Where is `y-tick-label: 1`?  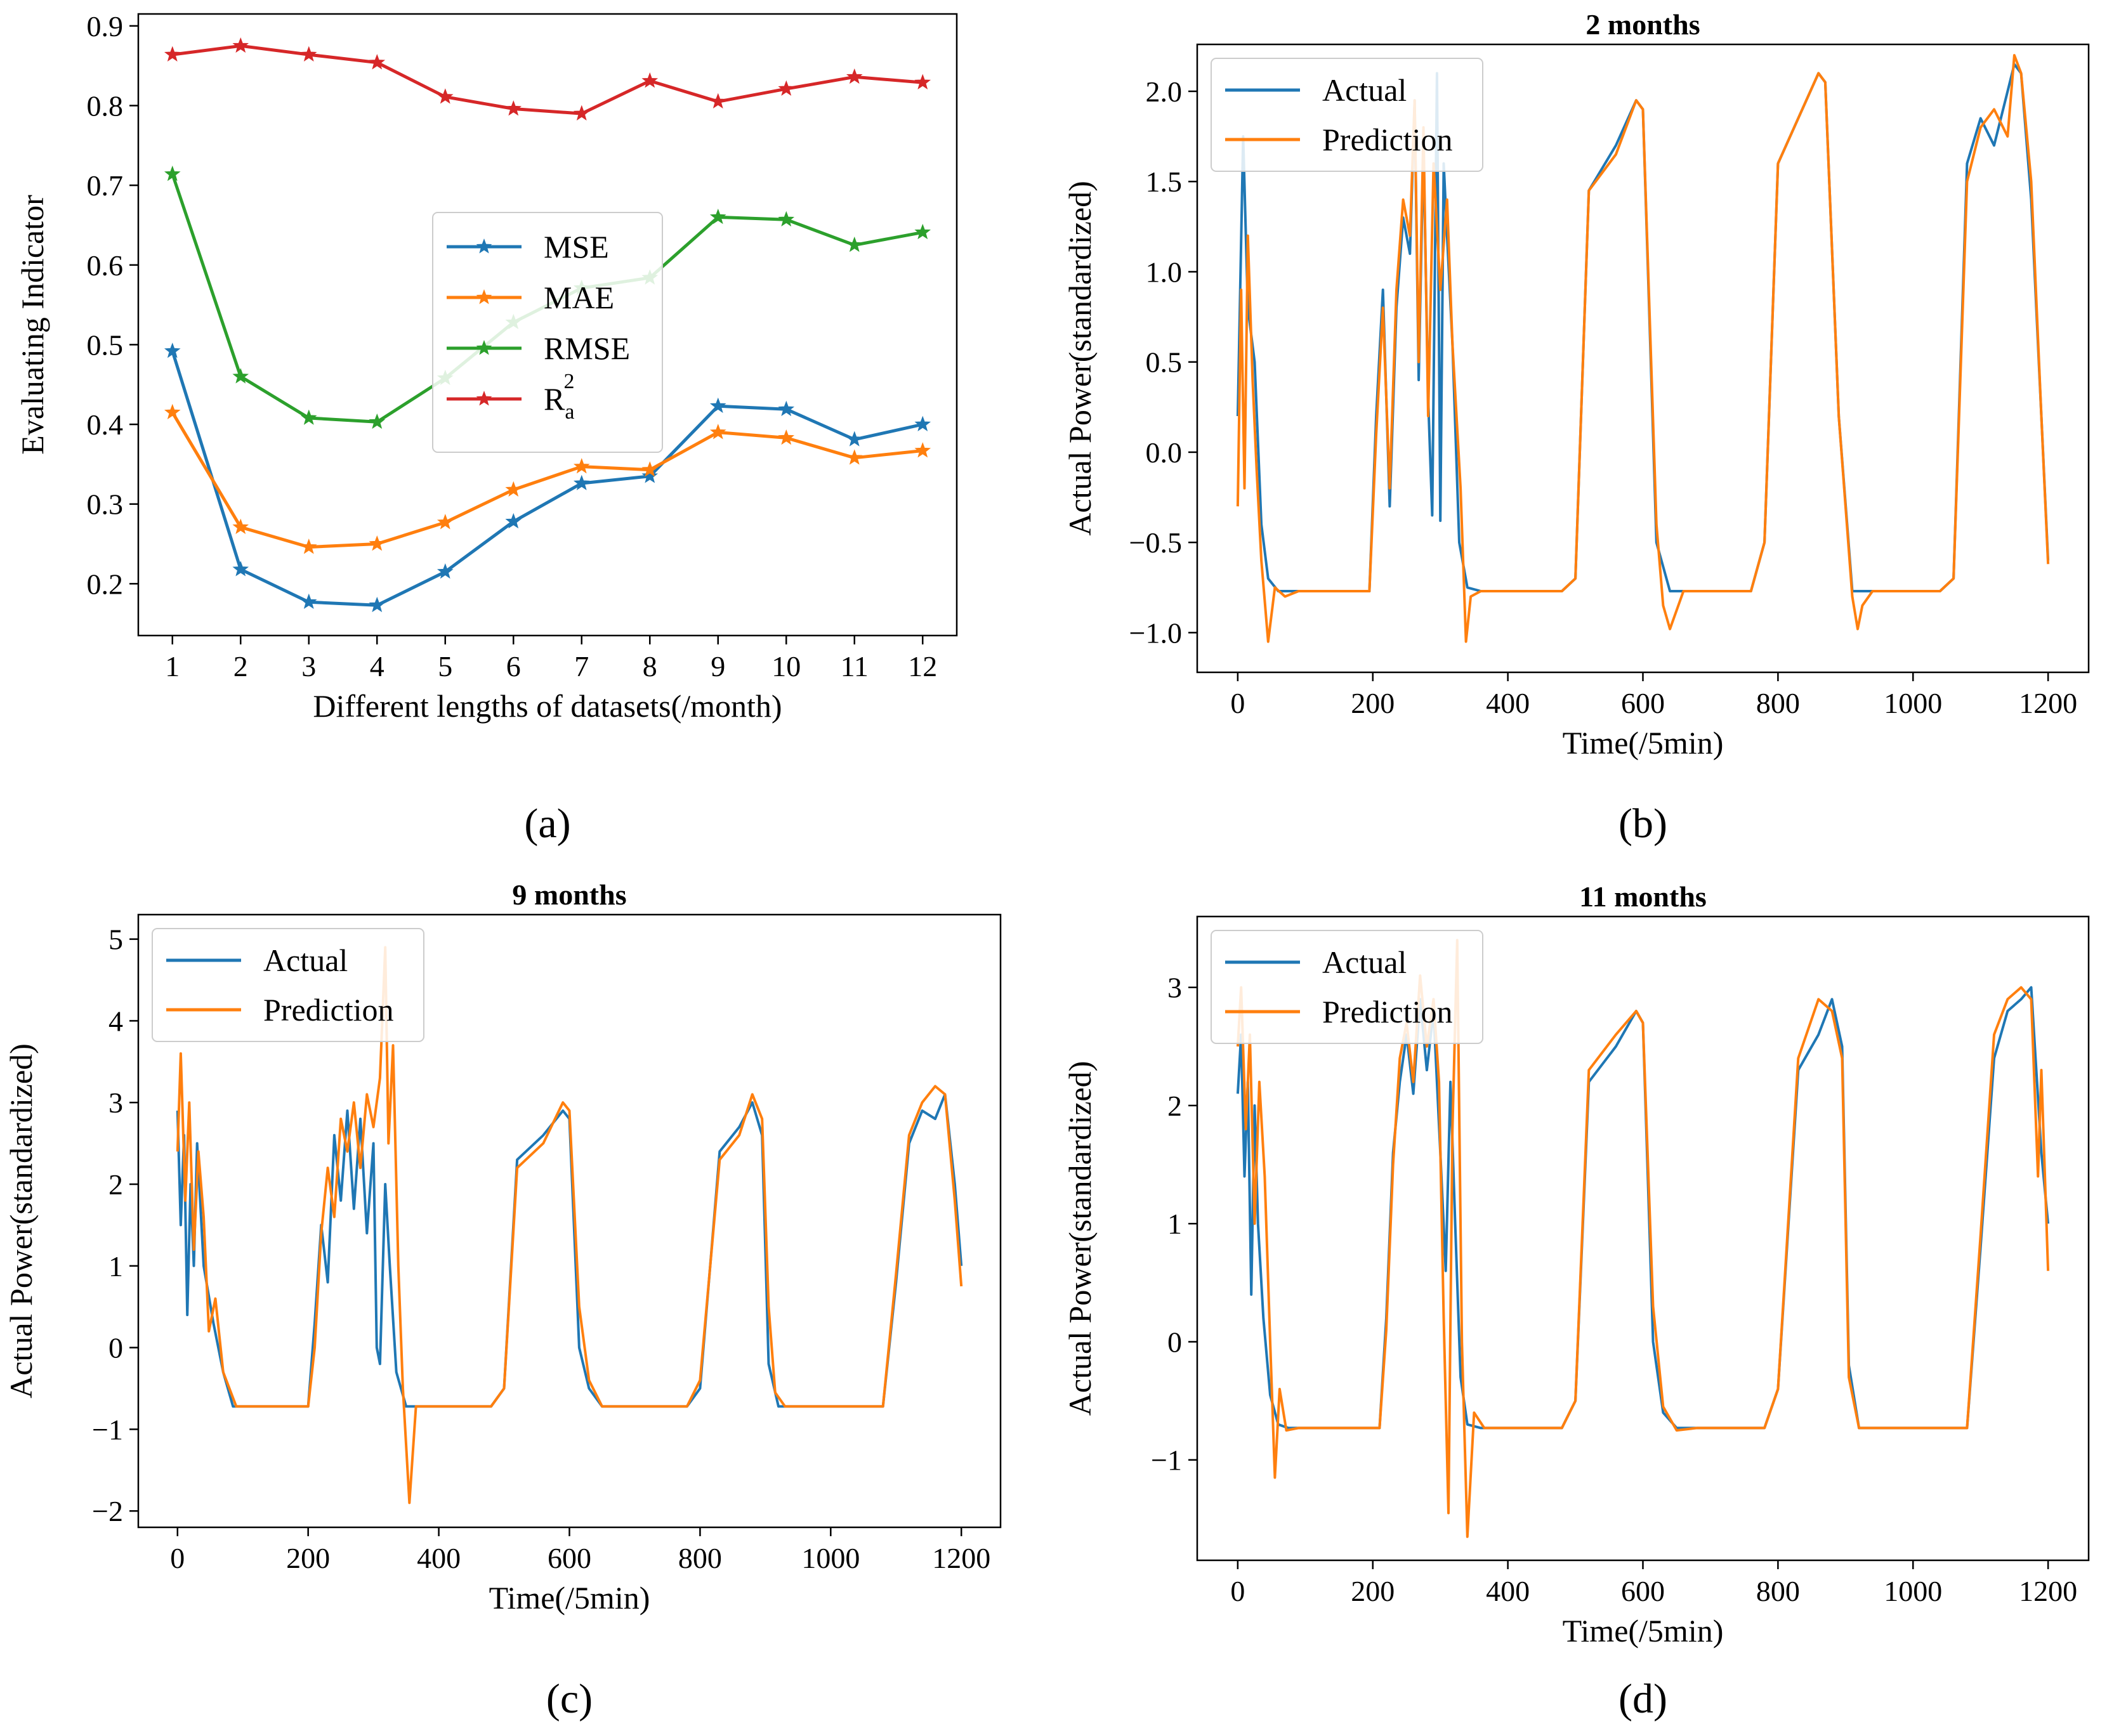 y-tick-label: 1 is located at coordinates (1174, 1224).